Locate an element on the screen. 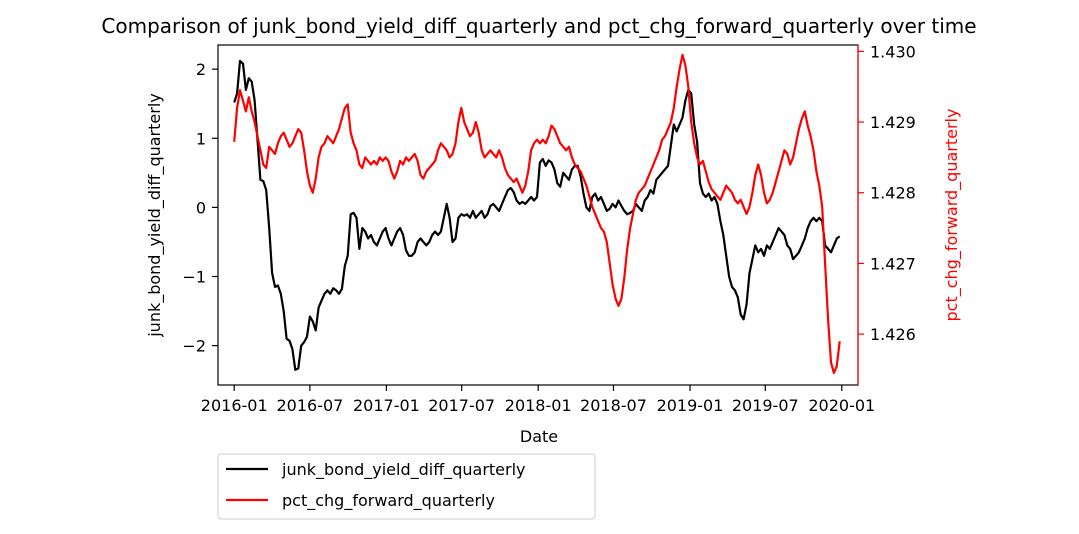 Image resolution: width=1079 pixels, height=534 pixels. x-tick-label: 2019-07 is located at coordinates (765, 405).